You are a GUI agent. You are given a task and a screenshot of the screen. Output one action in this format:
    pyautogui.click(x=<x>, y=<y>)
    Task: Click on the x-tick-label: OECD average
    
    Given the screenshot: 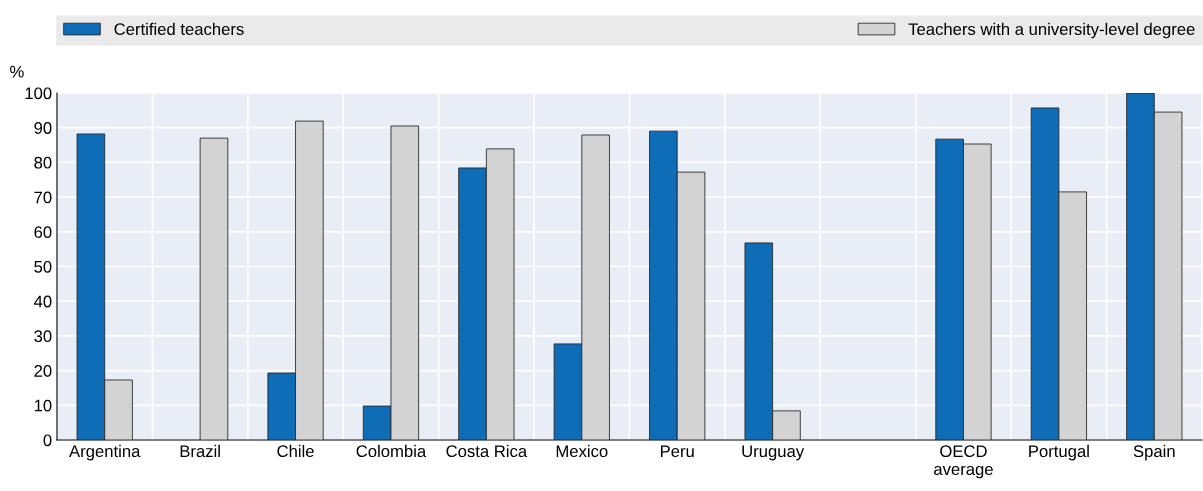 What is the action you would take?
    pyautogui.click(x=963, y=462)
    